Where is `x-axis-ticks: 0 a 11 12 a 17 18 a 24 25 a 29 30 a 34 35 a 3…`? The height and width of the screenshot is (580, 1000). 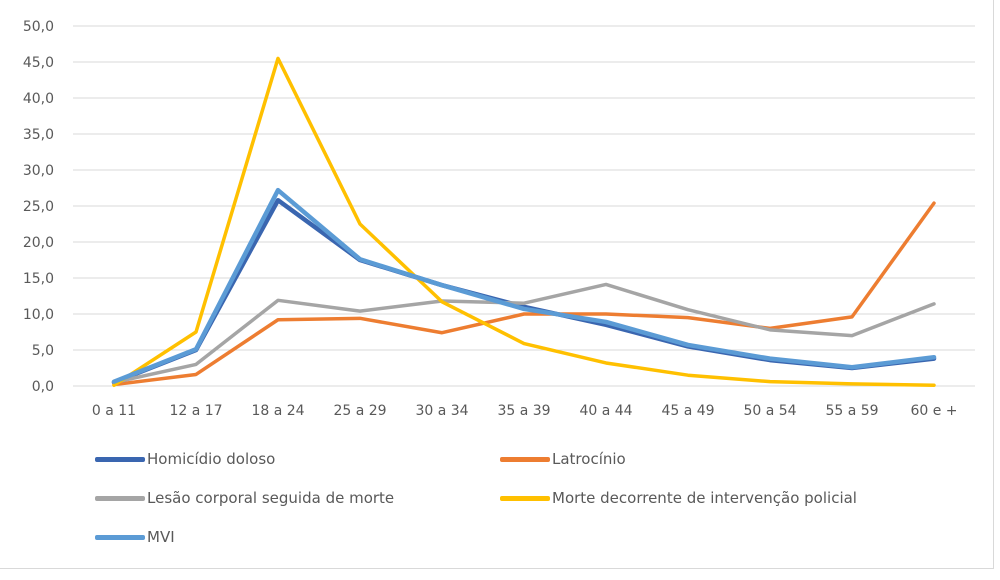 x-axis-ticks: 0 a 11 12 a 17 18 a 24 25 a 29 30 a 34 35 a 3… is located at coordinates (525, 411).